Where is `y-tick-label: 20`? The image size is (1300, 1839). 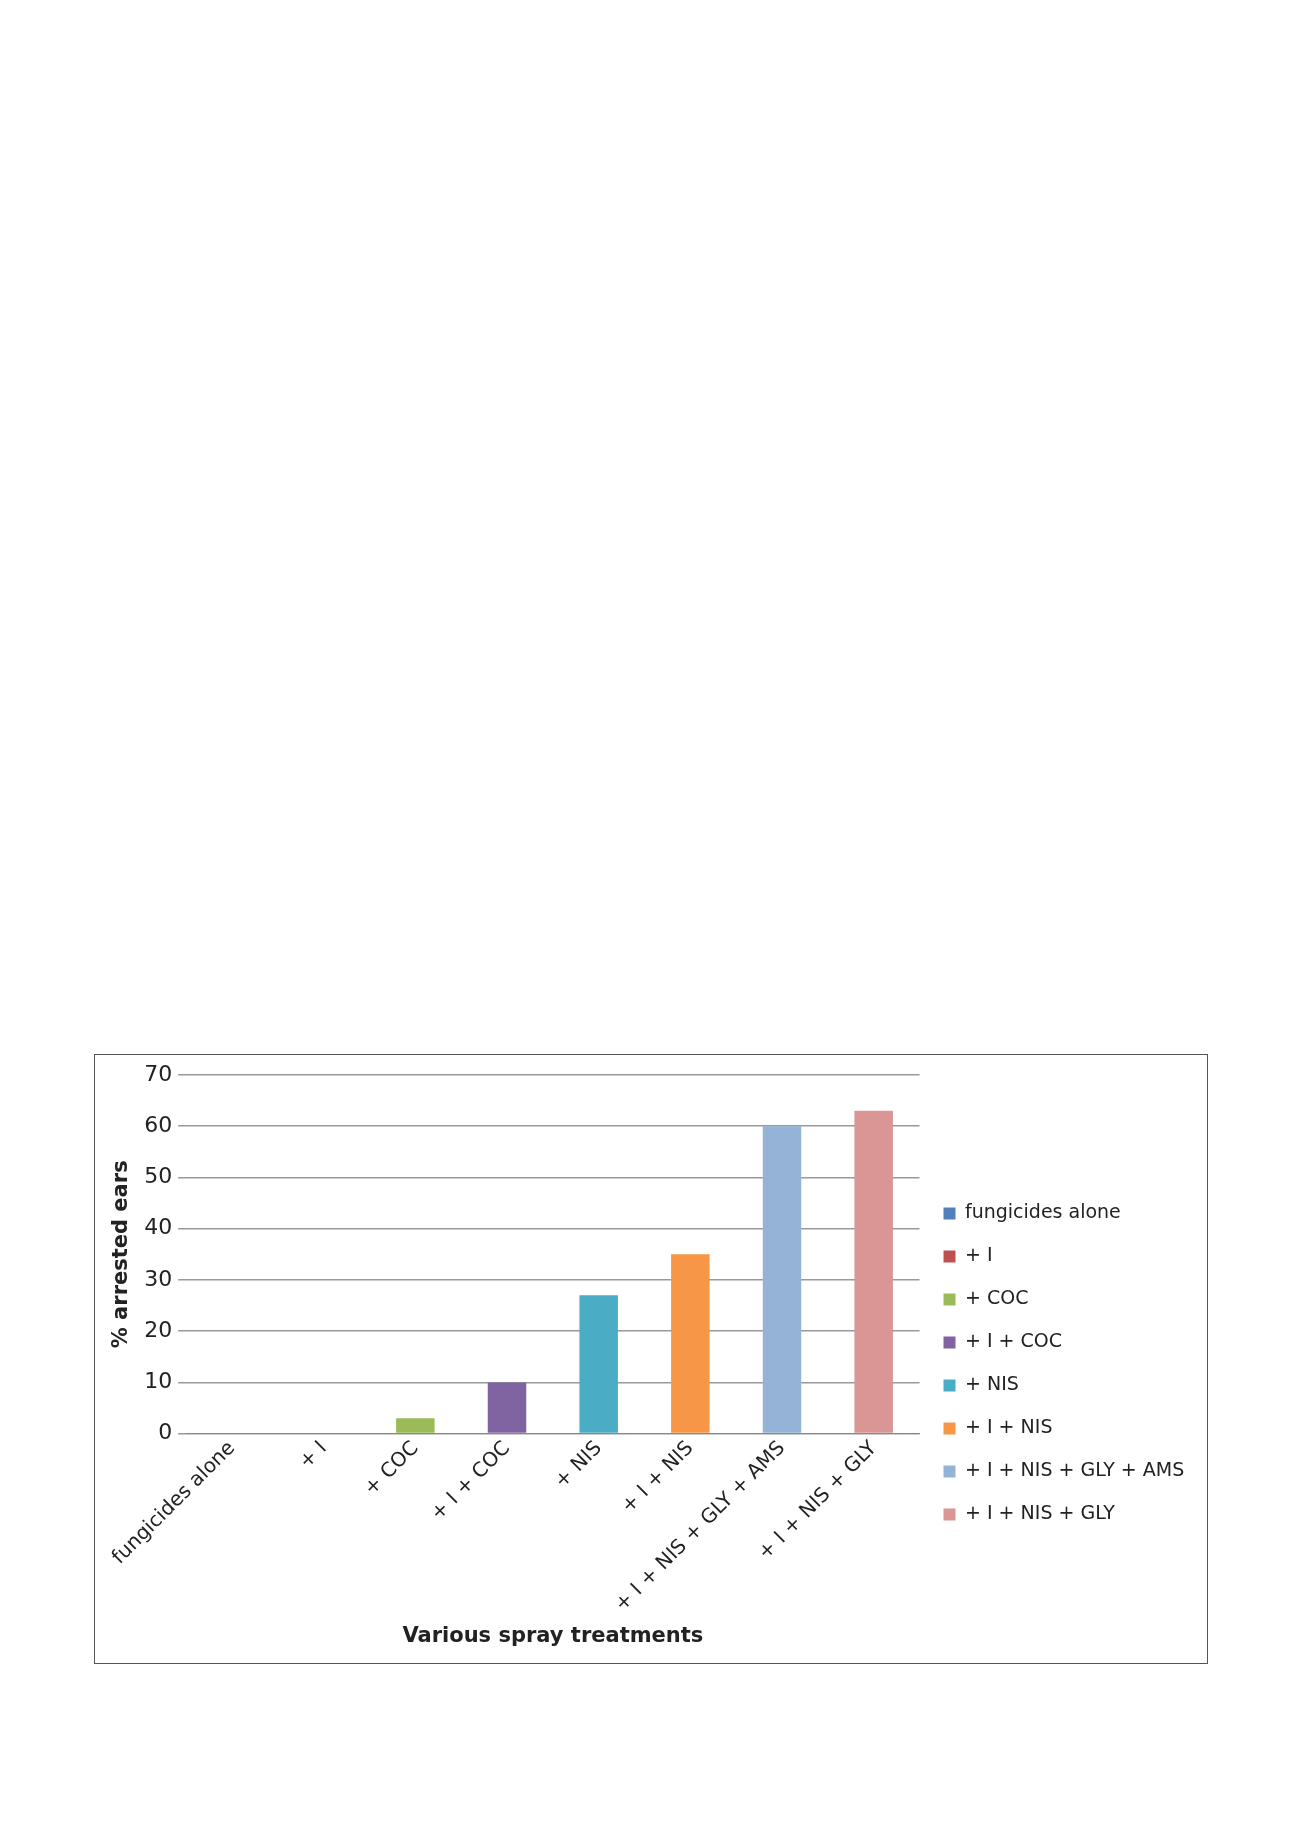
y-tick-label: 20 is located at coordinates (158, 1329).